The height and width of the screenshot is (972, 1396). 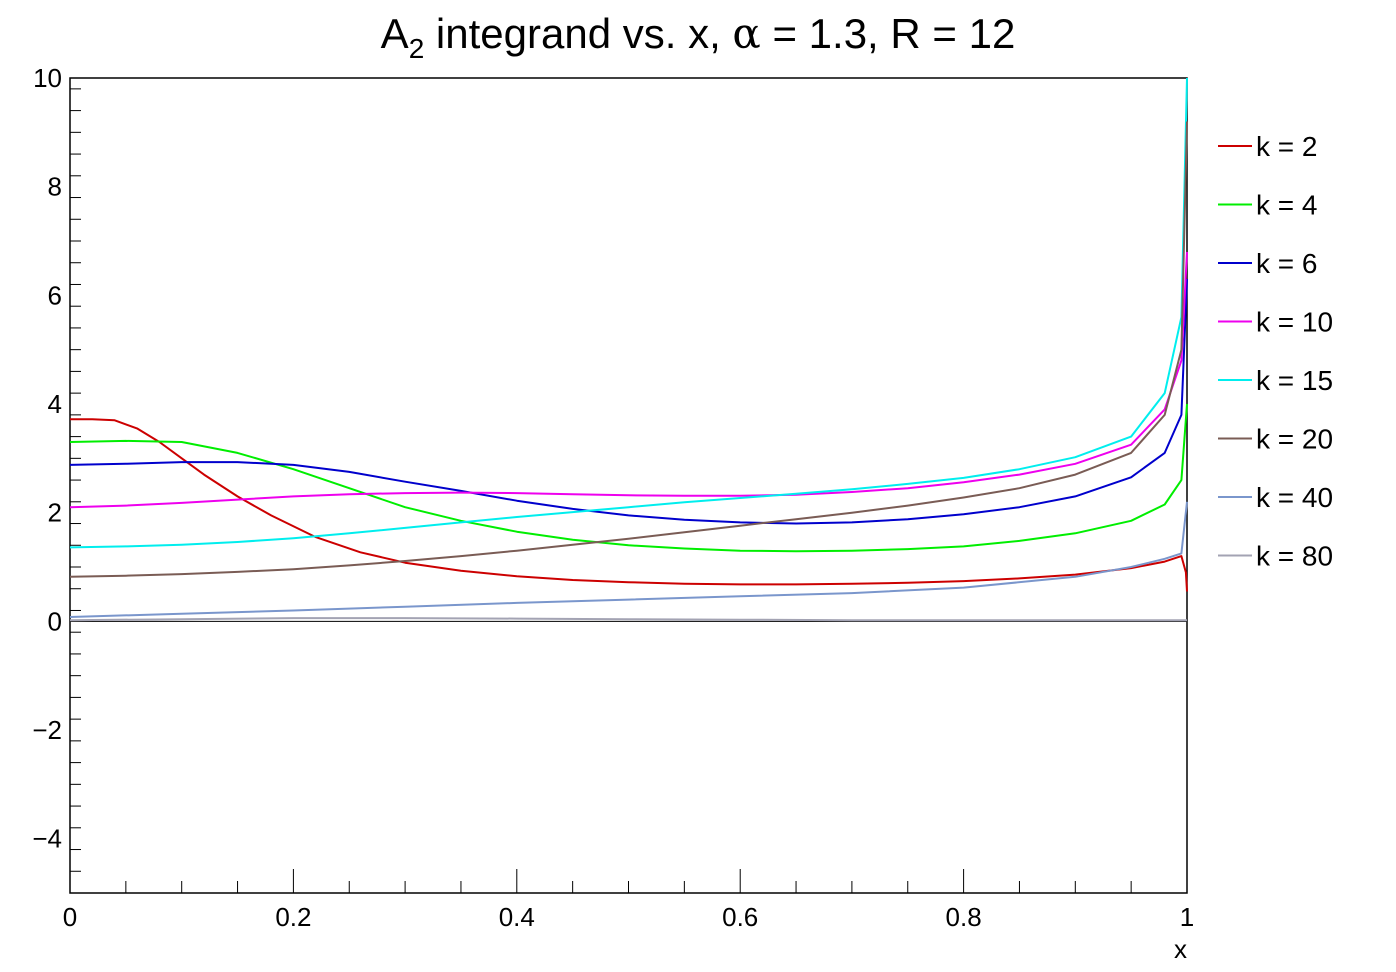 What do you see at coordinates (395, 33) in the screenshot?
I see `title-prefix: A` at bounding box center [395, 33].